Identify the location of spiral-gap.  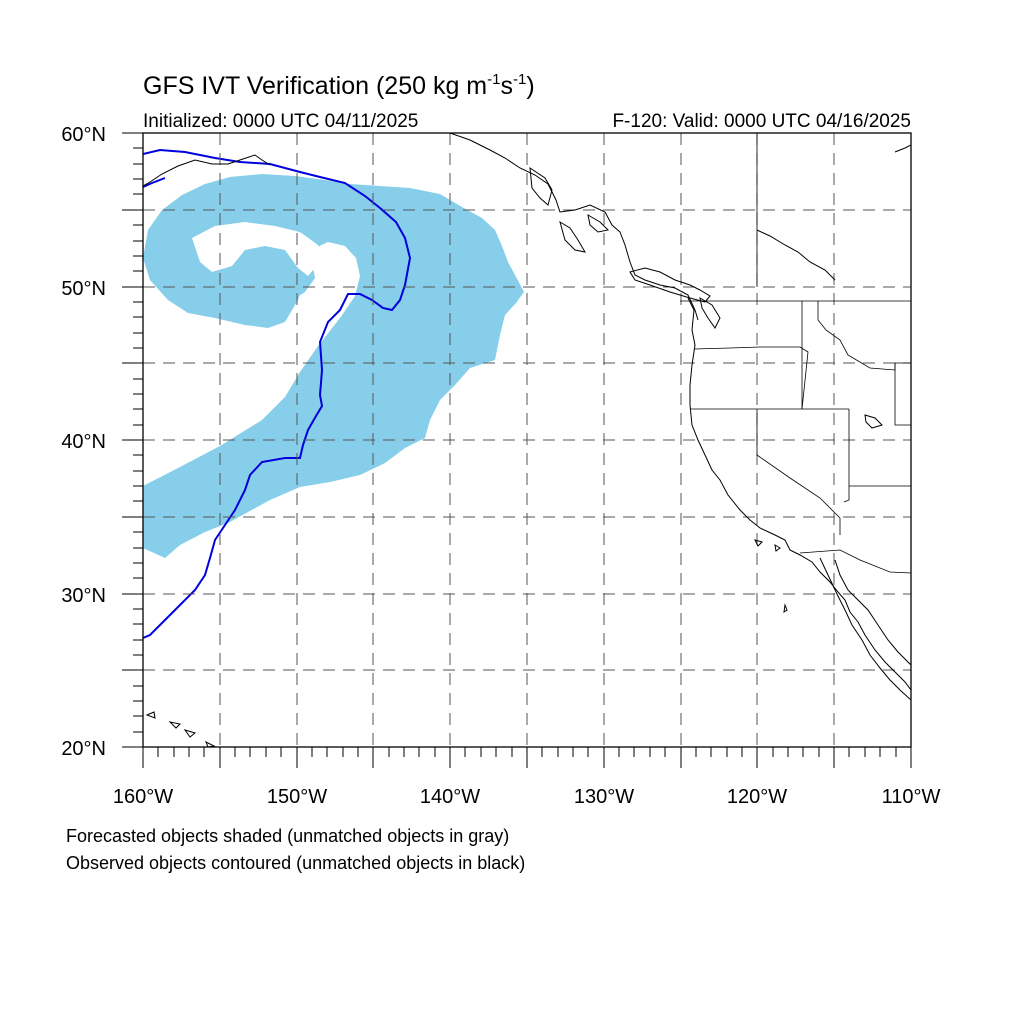
(256, 249).